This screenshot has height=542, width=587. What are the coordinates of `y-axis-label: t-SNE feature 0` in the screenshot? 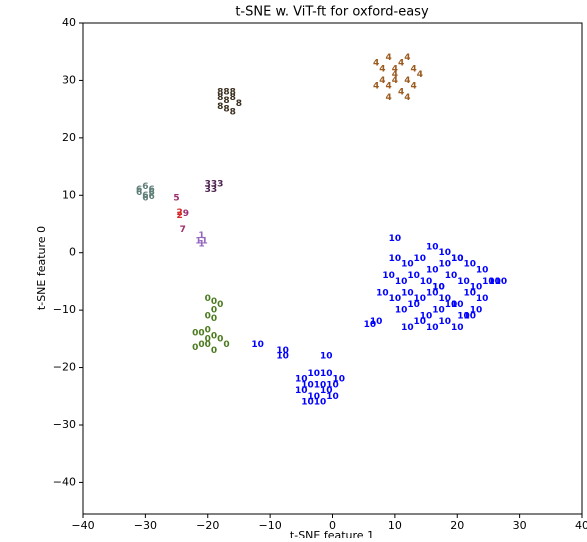 It's located at (41, 268).